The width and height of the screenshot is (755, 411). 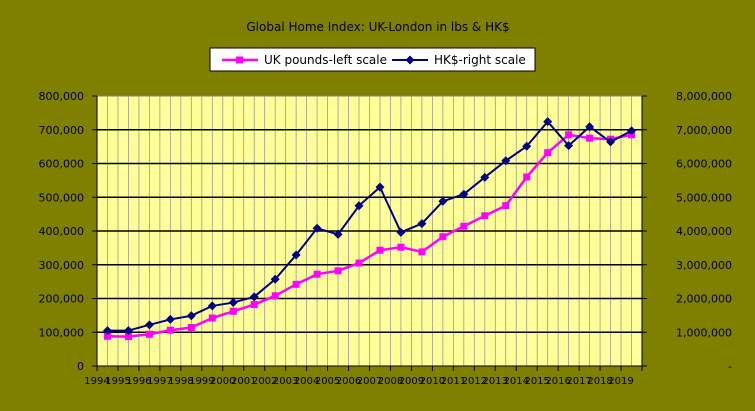 I want to click on left-tick-label: 0, so click(x=80, y=366).